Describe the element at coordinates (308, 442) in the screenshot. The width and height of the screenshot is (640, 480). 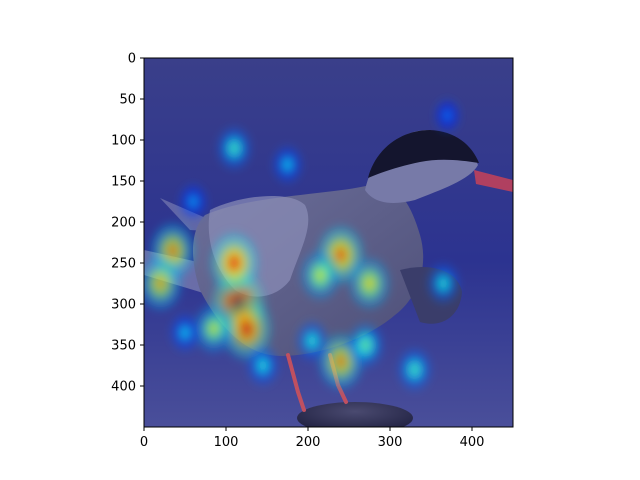
I see `x-tick-label: 200` at that location.